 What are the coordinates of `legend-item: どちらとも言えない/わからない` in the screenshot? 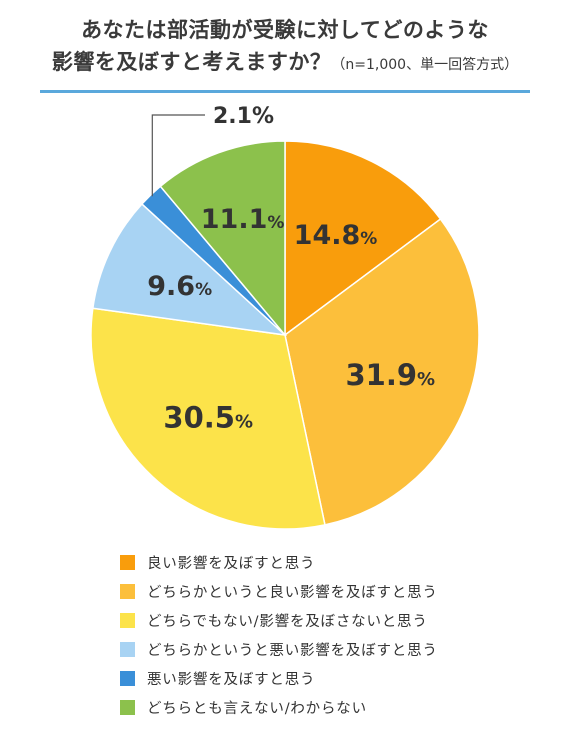 It's located at (279, 707).